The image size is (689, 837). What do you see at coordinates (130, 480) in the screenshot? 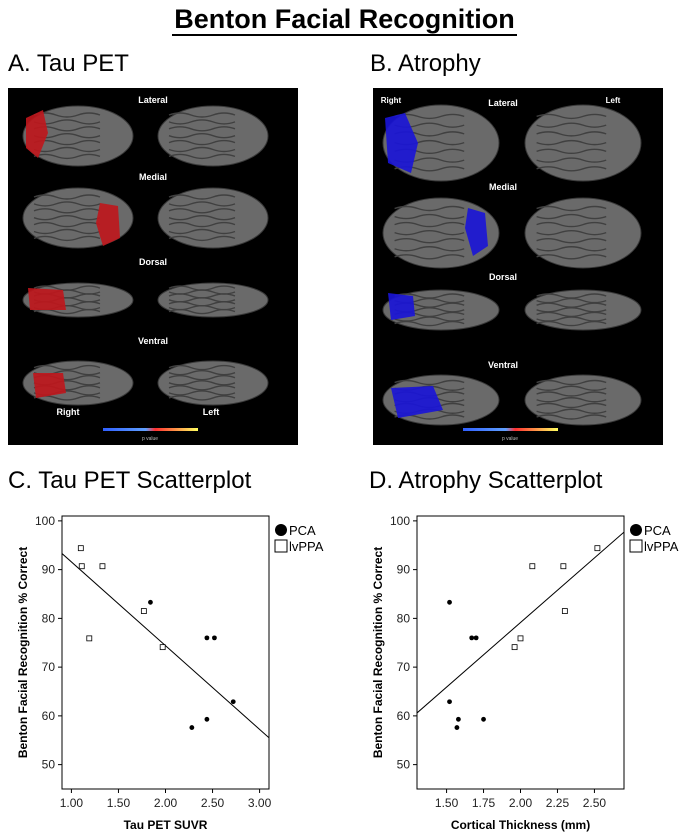
I see `panel-c-label: C. Tau PET Scatterplot` at bounding box center [130, 480].